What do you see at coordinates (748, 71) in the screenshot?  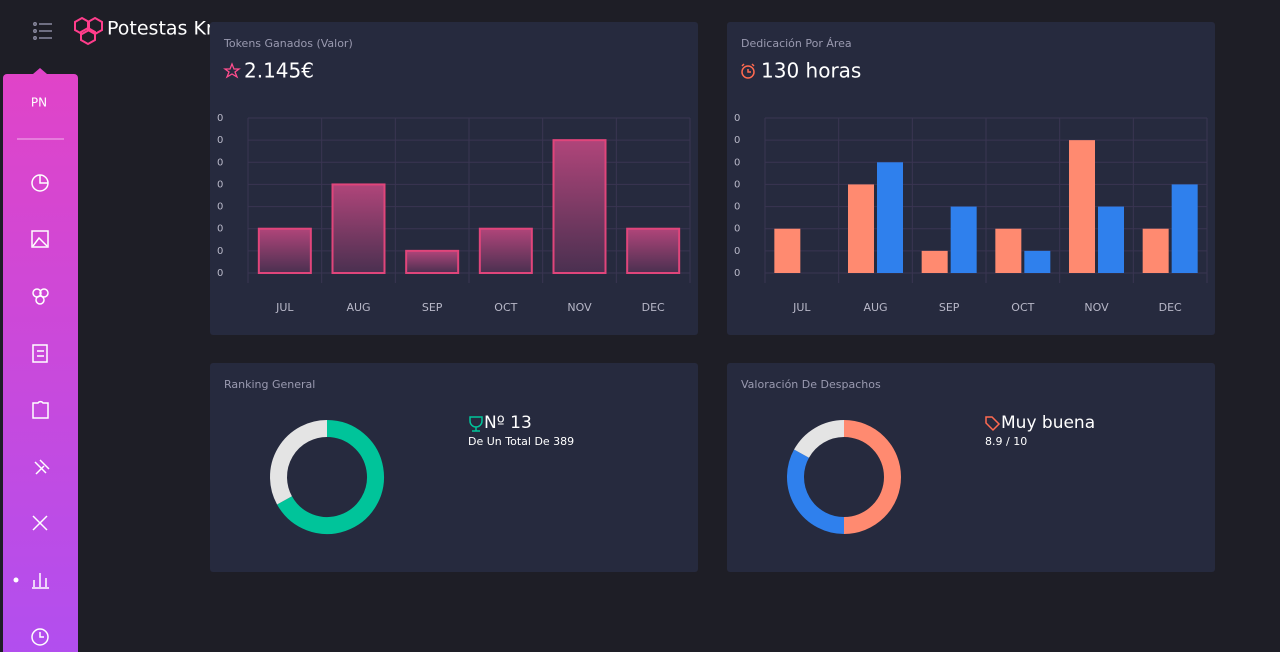 I see `alarm-icon` at bounding box center [748, 71].